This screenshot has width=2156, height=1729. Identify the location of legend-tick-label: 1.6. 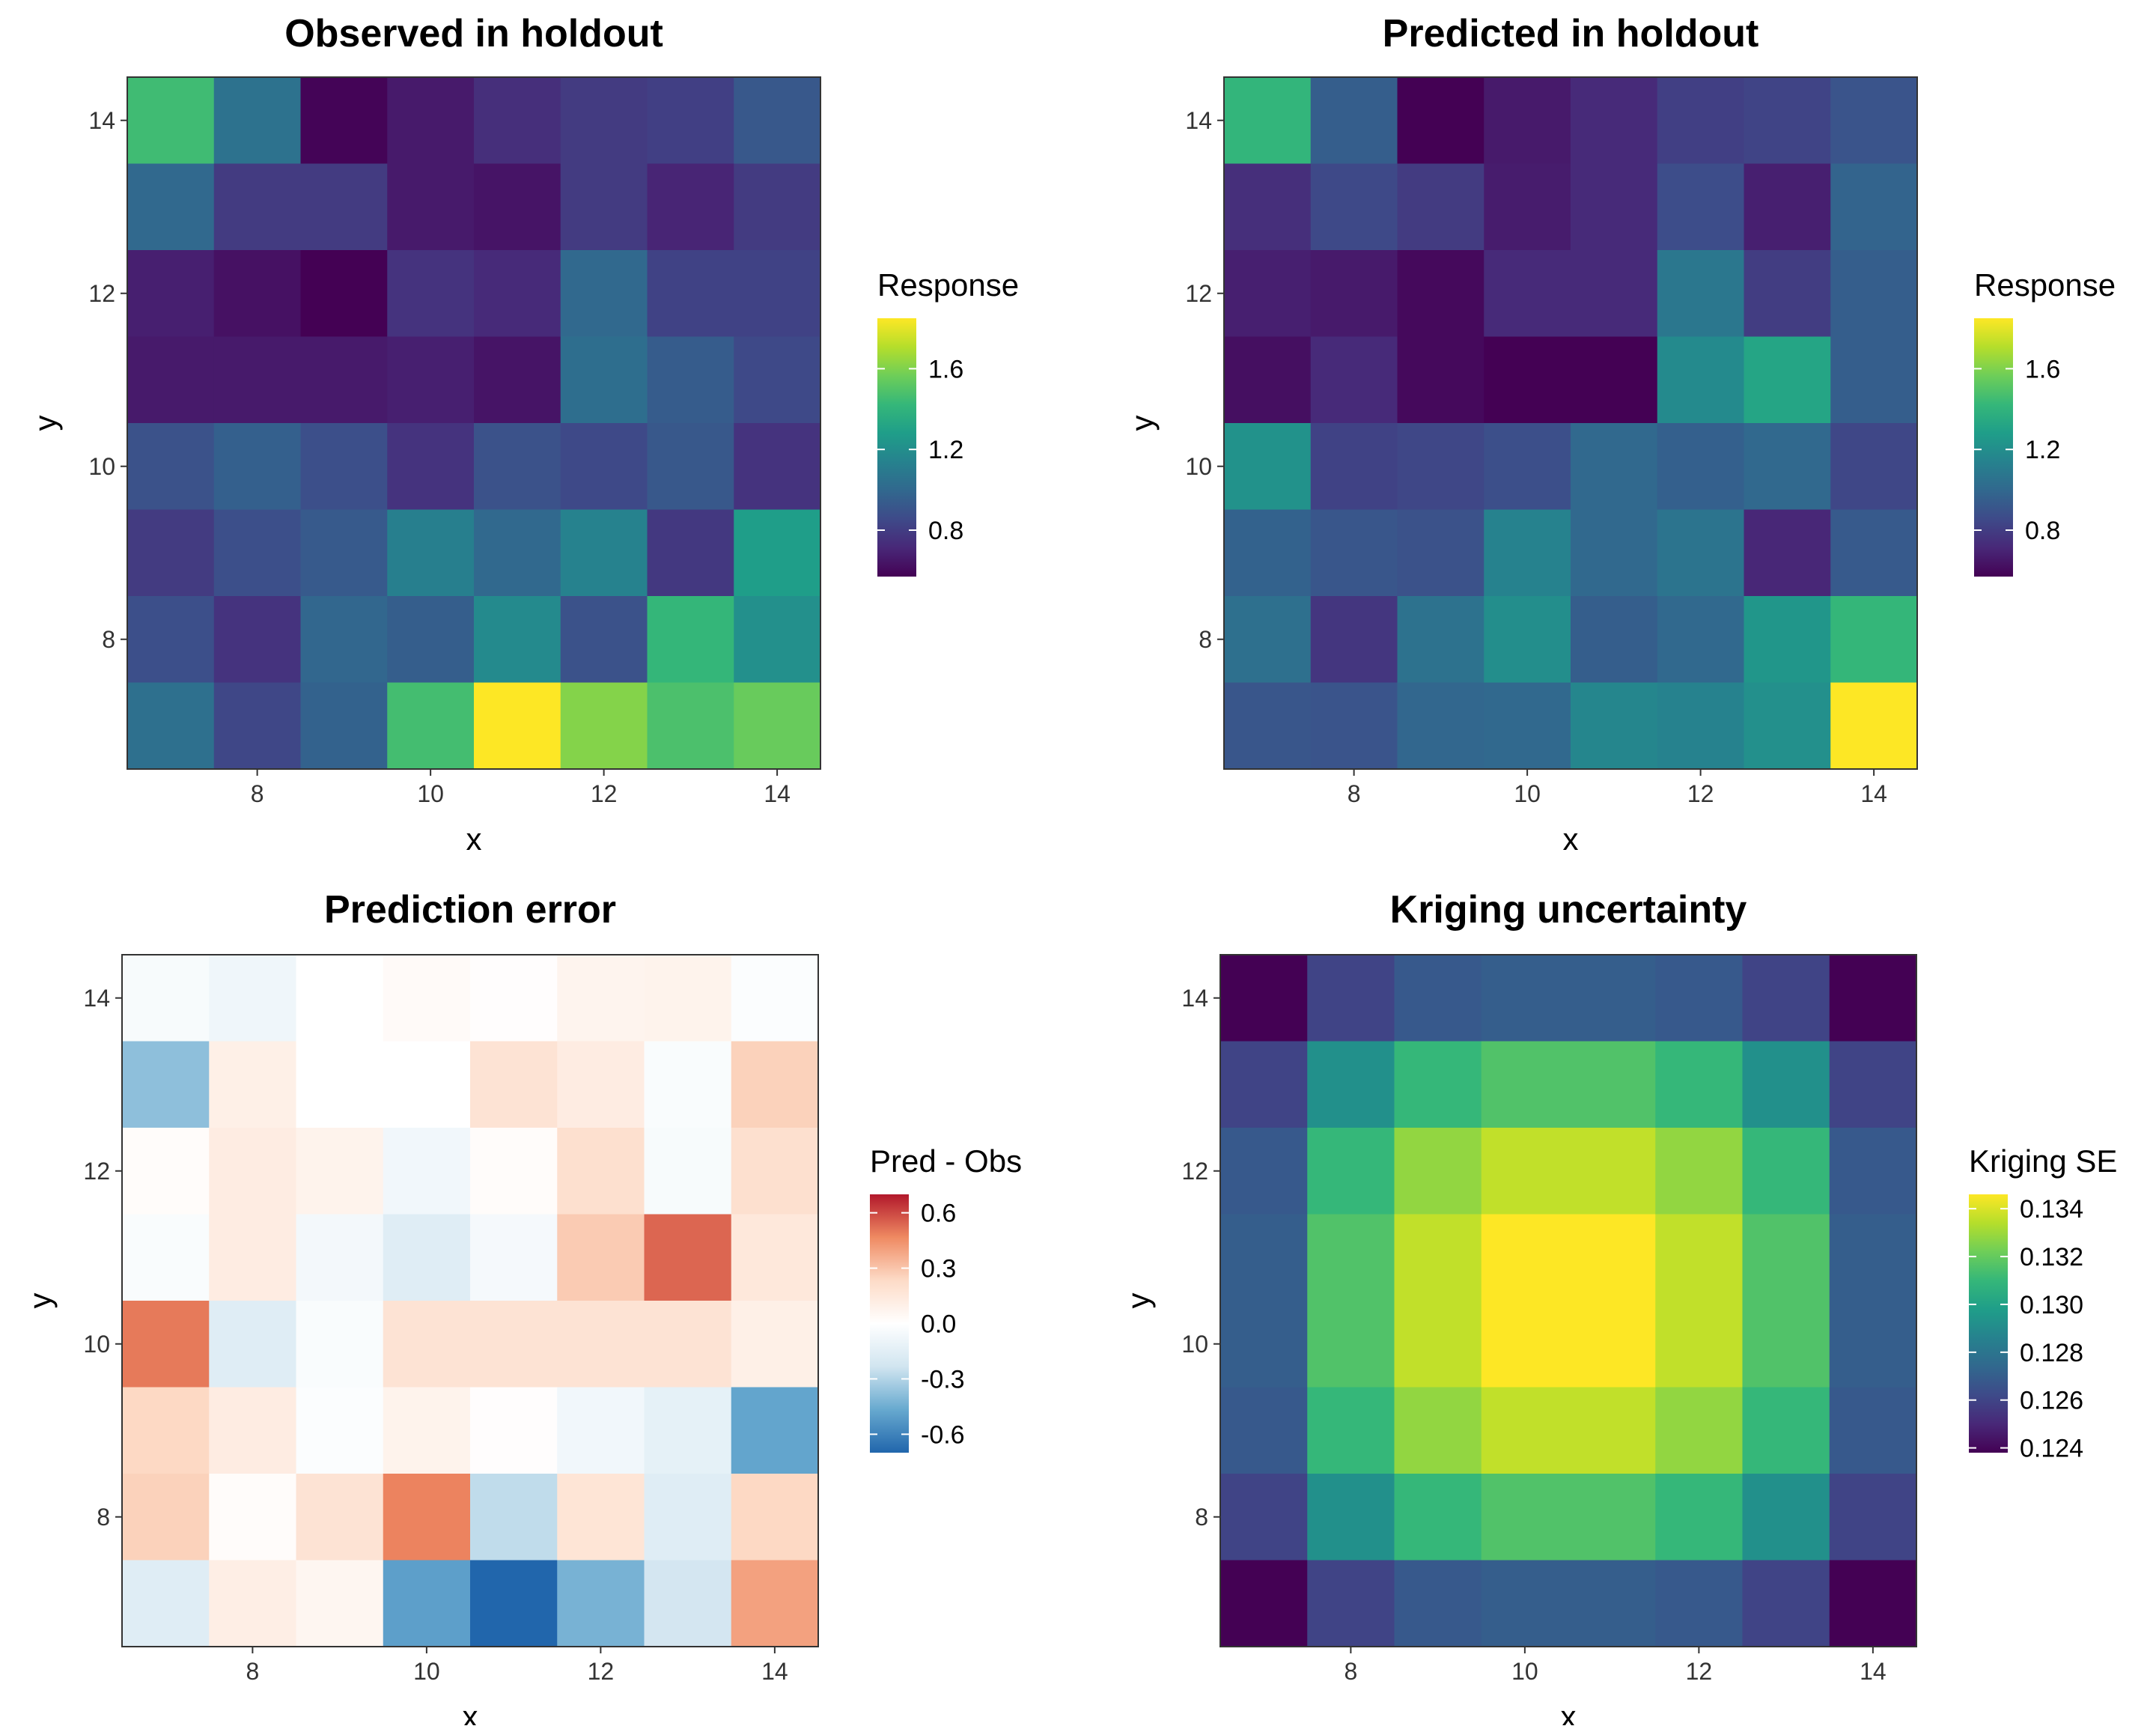
(945, 369).